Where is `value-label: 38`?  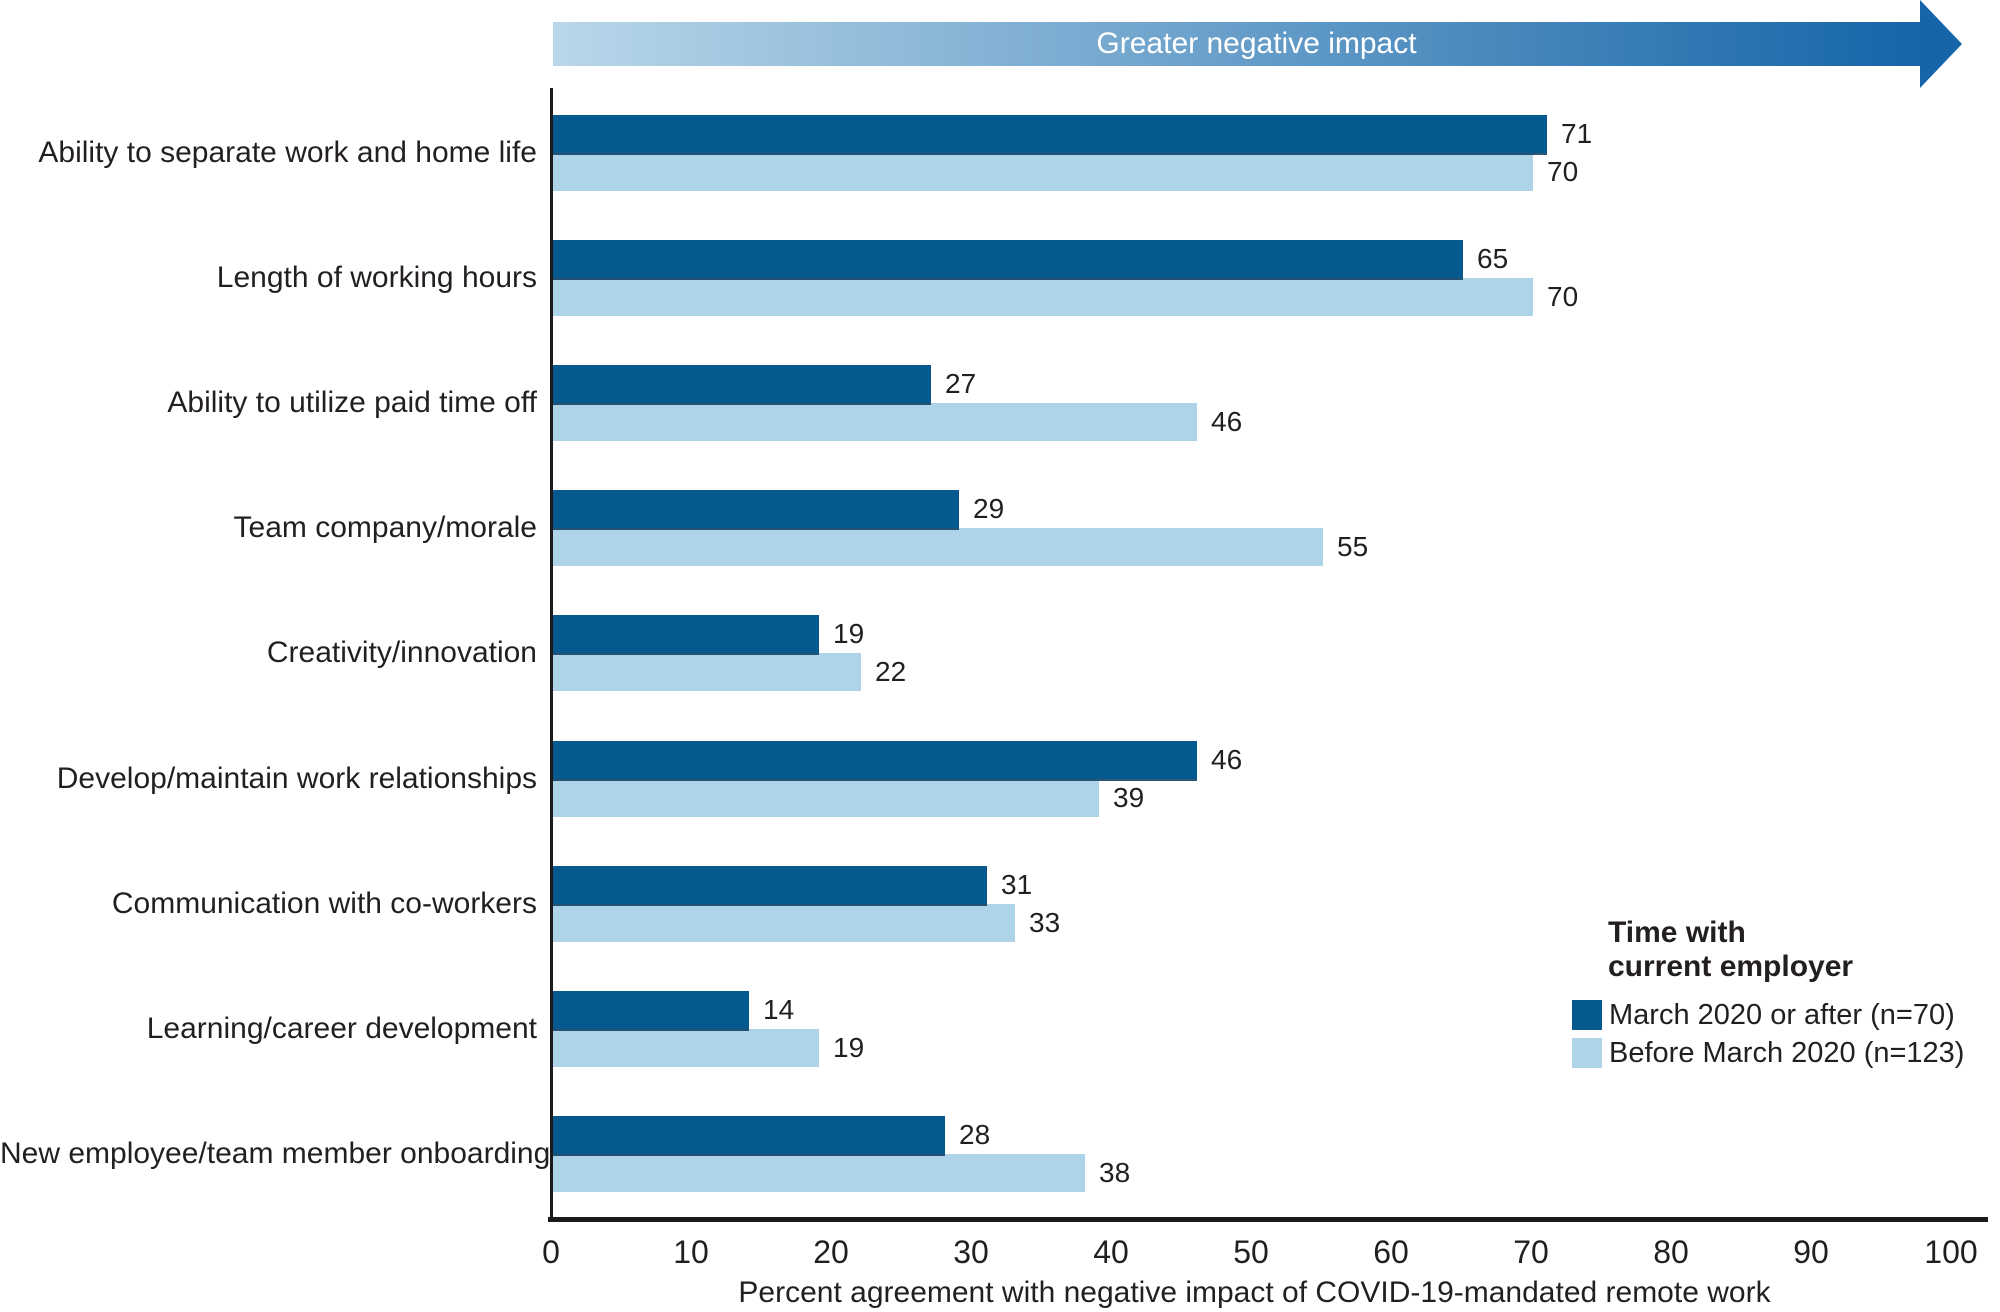
value-label: 38 is located at coordinates (1115, 1173).